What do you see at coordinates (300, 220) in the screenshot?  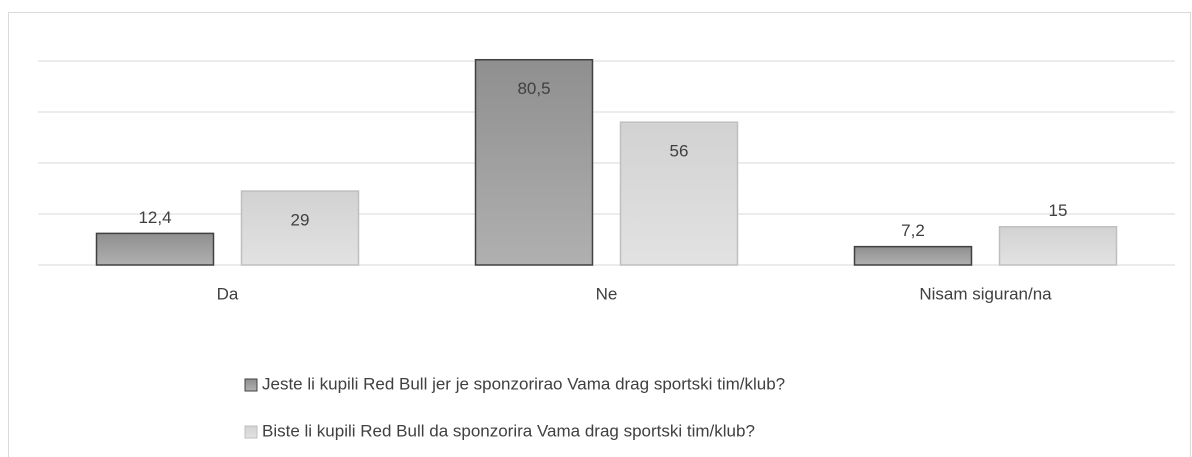 I see `data-label: 29` at bounding box center [300, 220].